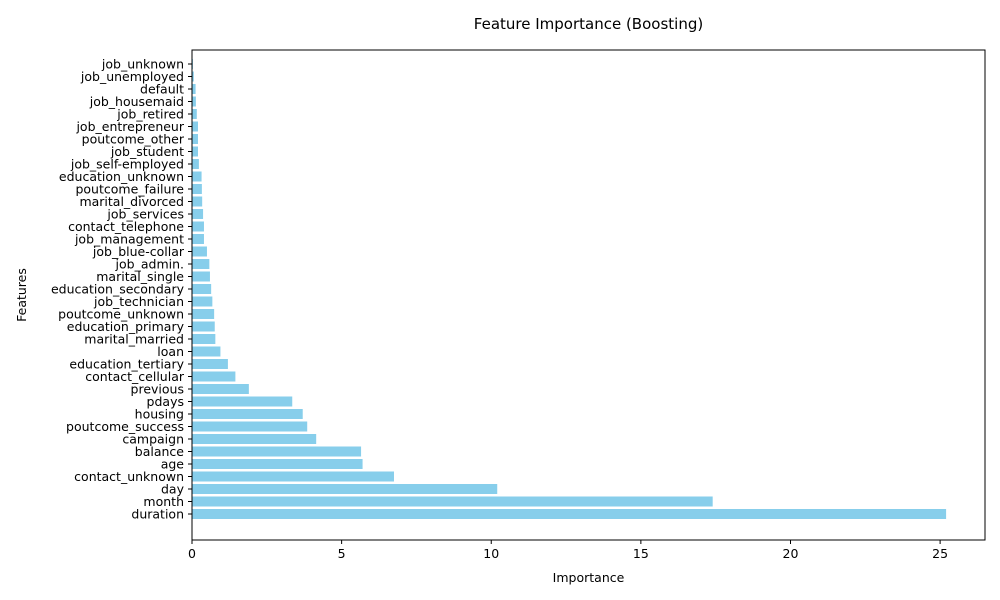  Describe the element at coordinates (202, 301) in the screenshot. I see `bar-job_technician` at that location.